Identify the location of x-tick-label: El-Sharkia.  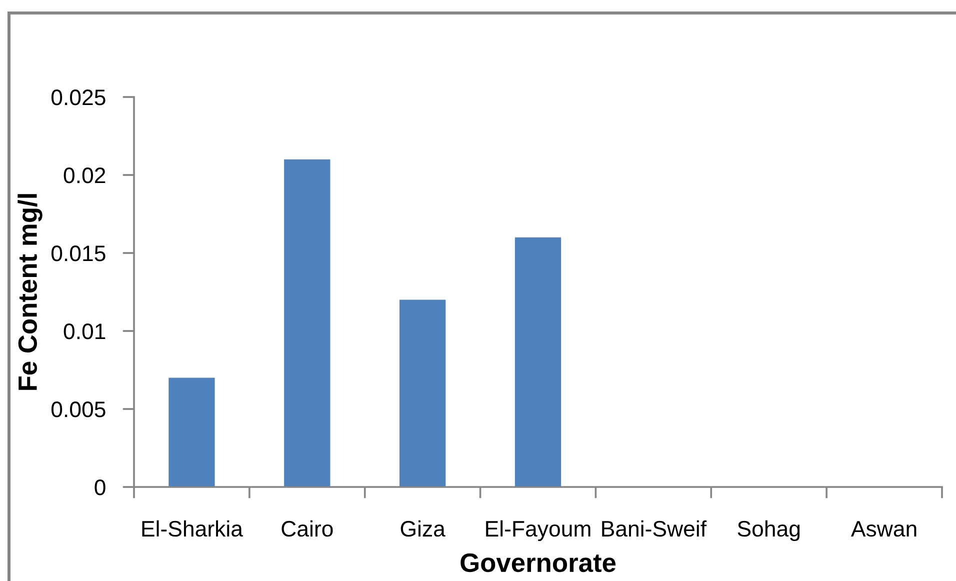
(192, 528).